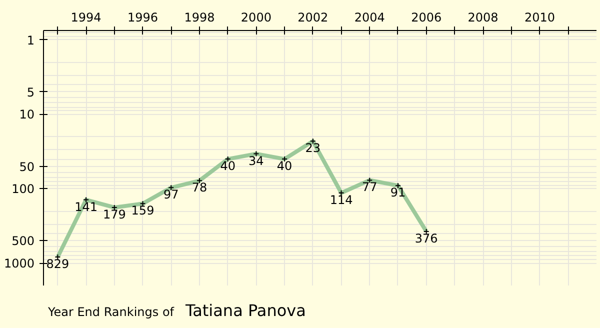  I want to click on x-tick-label: 2004, so click(369, 17).